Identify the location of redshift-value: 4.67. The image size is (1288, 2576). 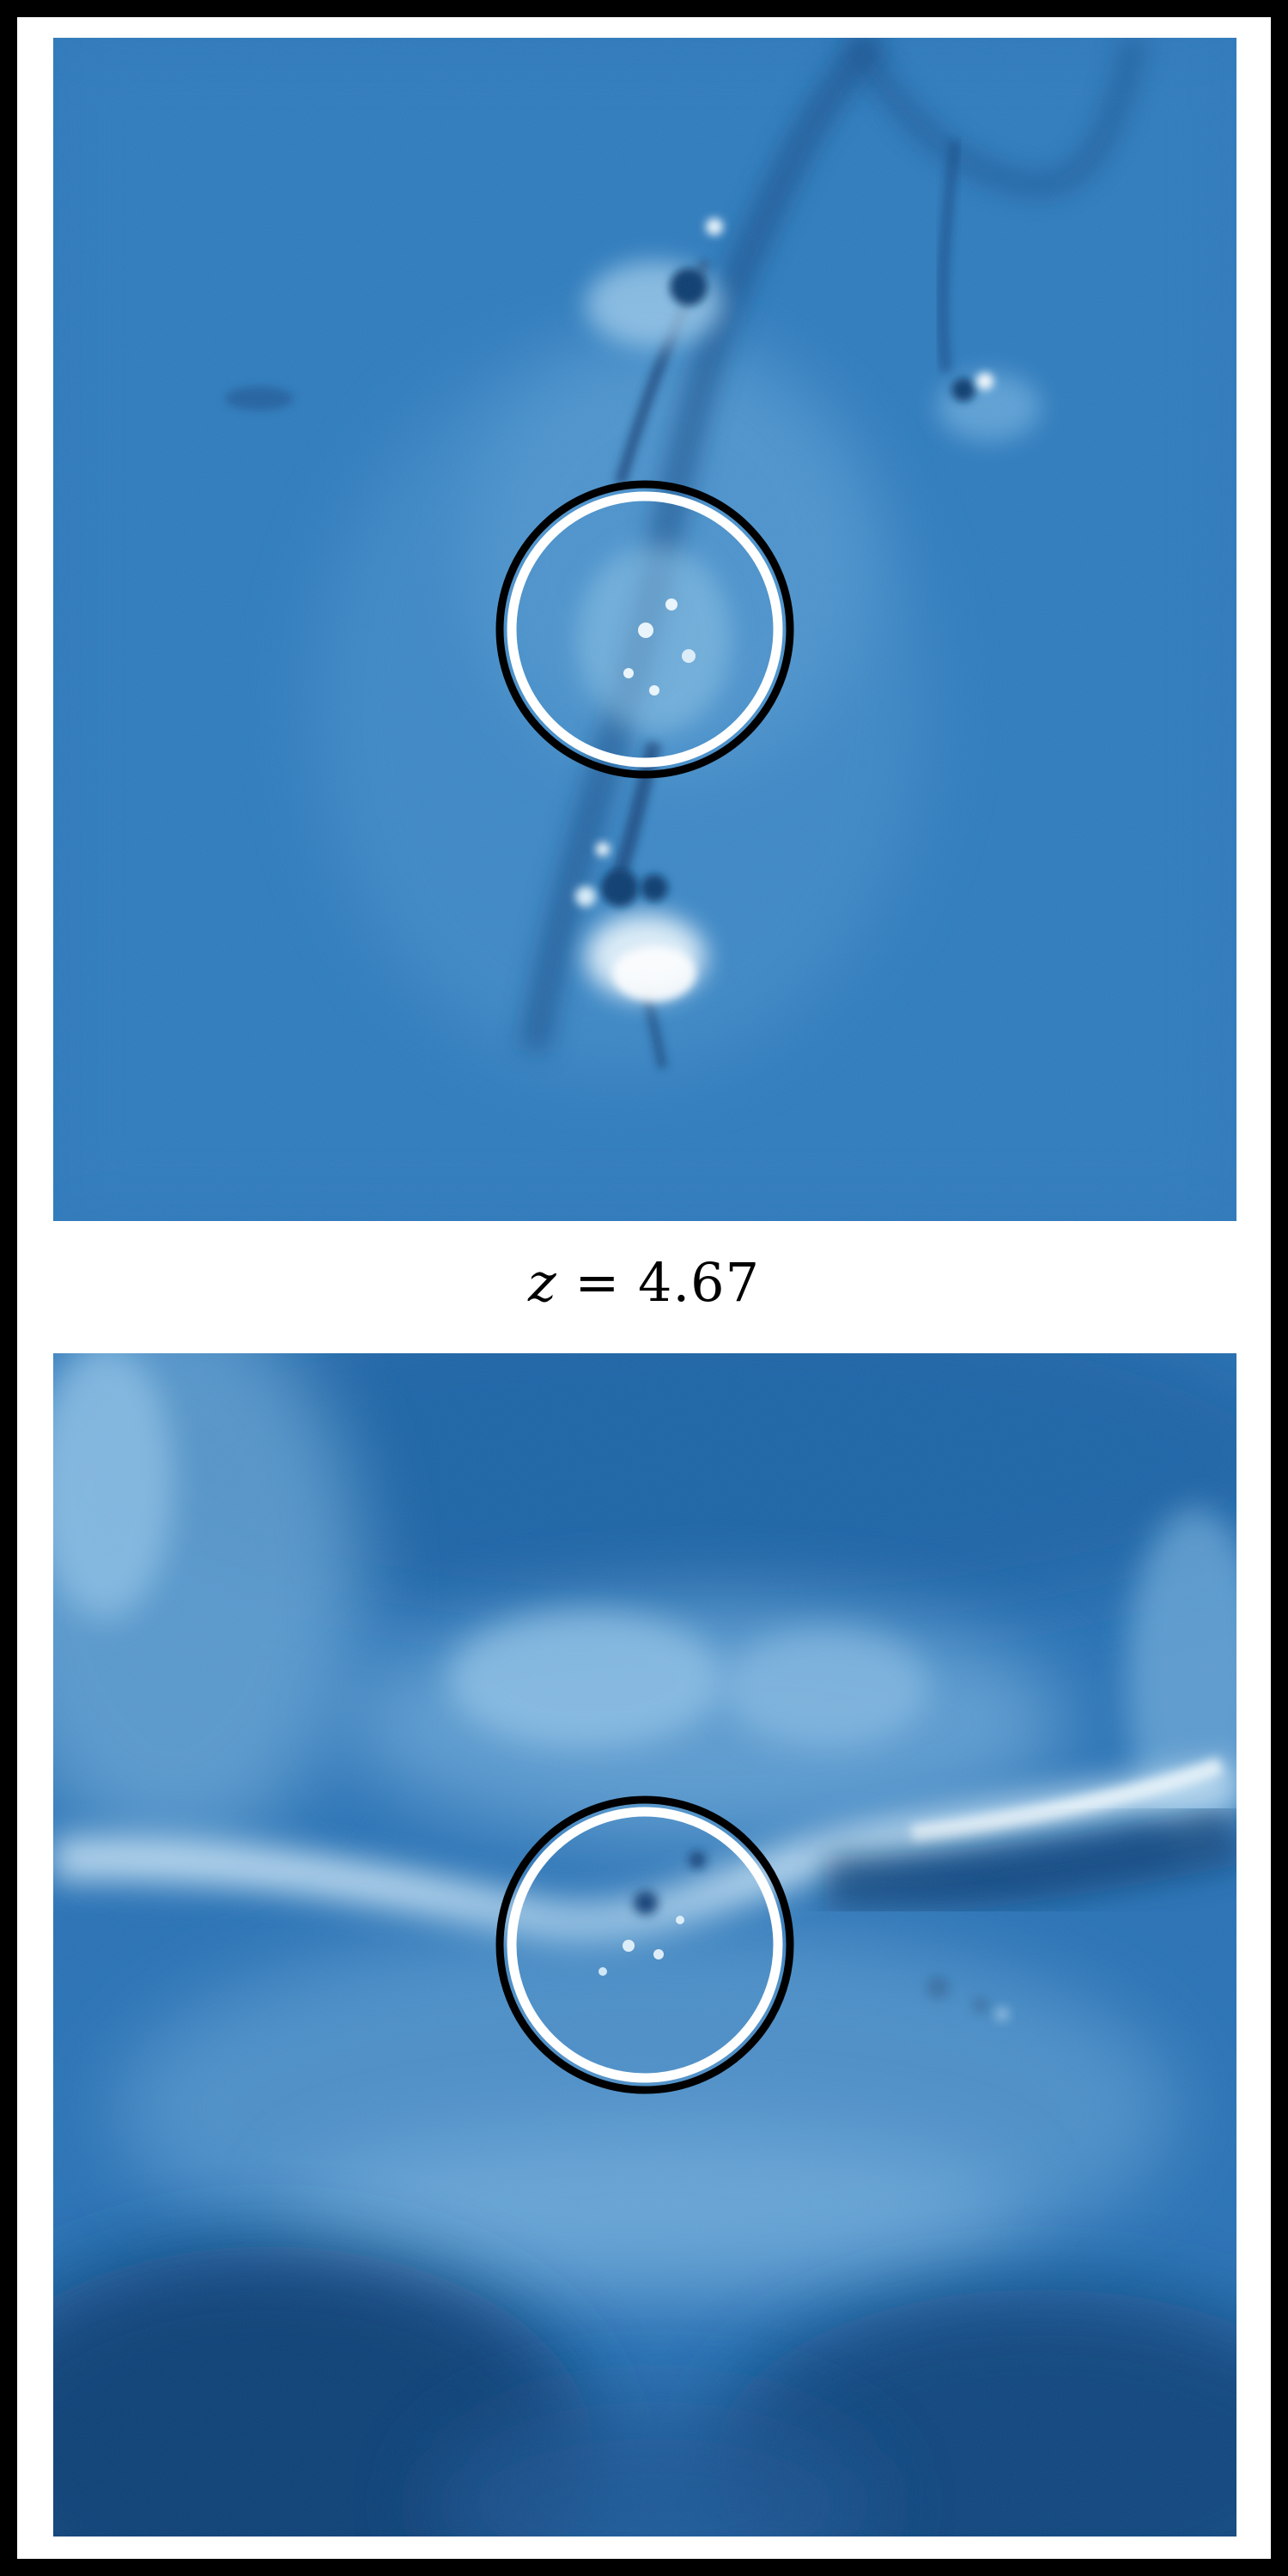
(700, 1282).